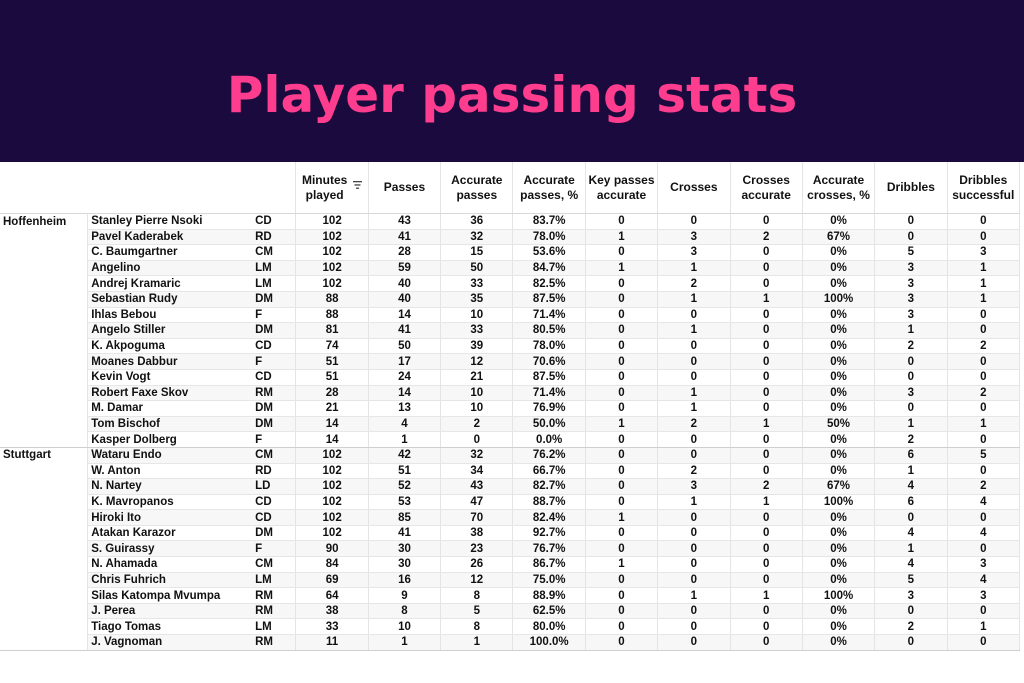 This screenshot has height=683, width=1024. Describe the element at coordinates (510, 346) in the screenshot. I see `table-row: K. Akpoguma CD 74 50 39 78.0% 0 0 0 0% 2 2` at that location.